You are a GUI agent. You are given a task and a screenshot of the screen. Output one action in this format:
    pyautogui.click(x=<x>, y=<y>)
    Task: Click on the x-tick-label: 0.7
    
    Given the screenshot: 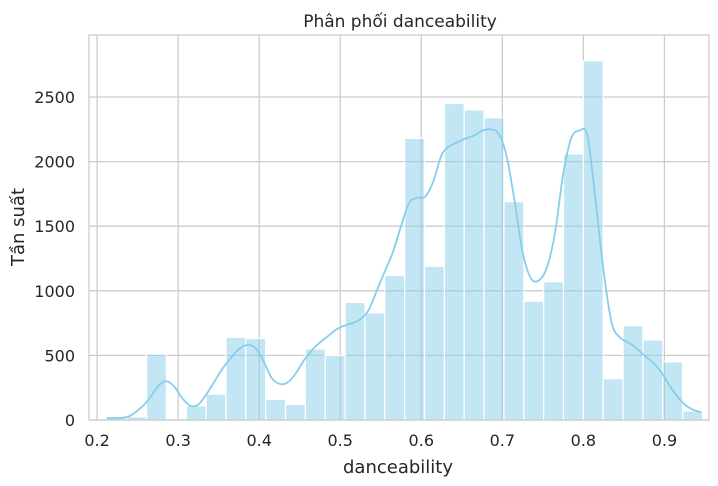 What is the action you would take?
    pyautogui.click(x=502, y=440)
    